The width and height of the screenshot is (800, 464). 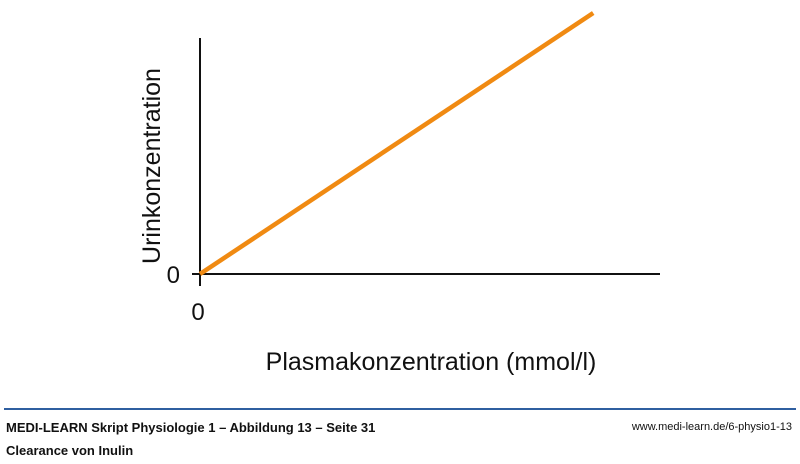 I want to click on figure-caption: Clearance von Inulin, so click(x=70, y=450).